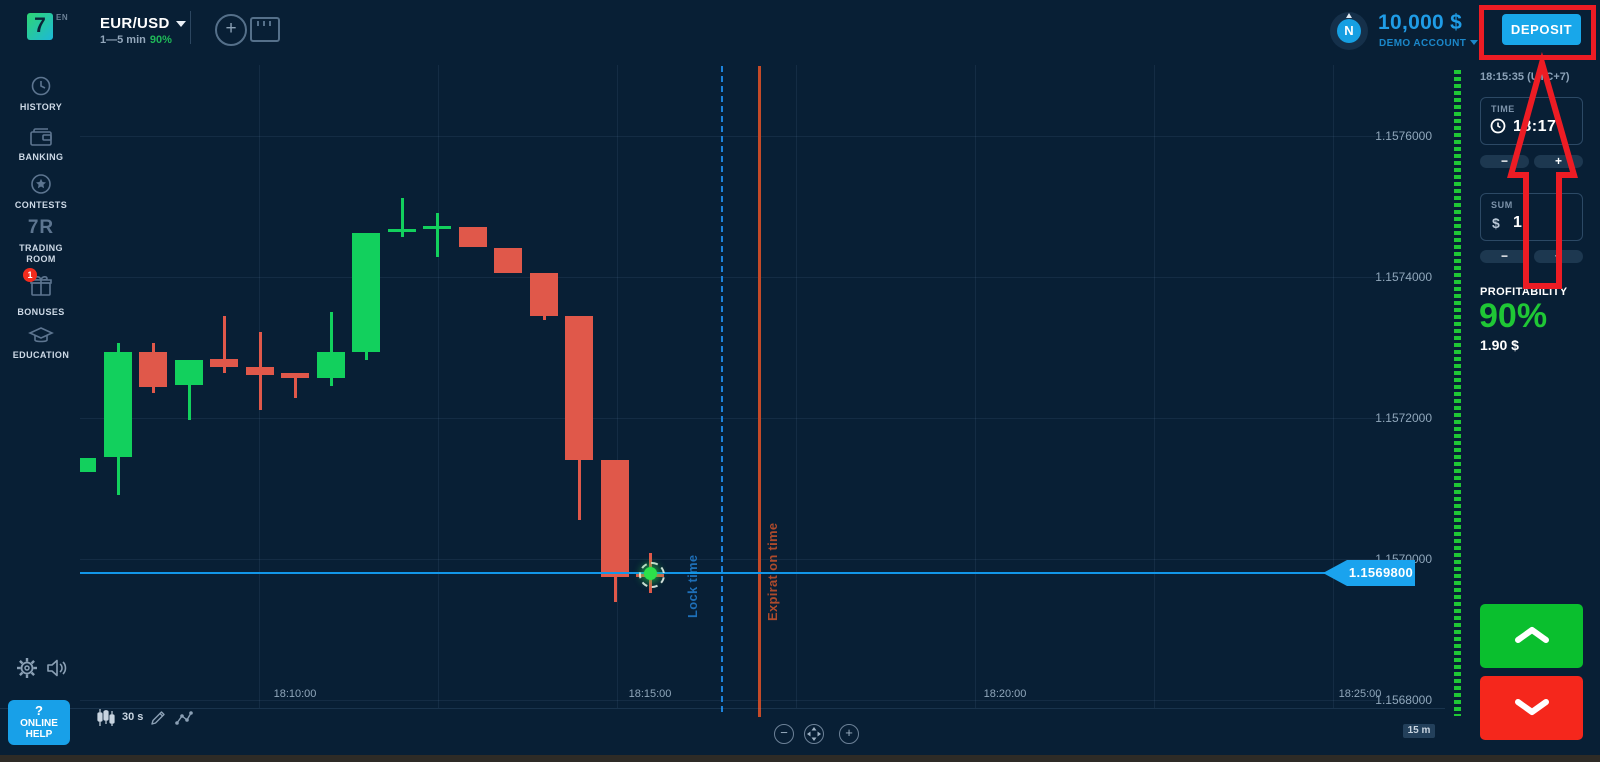 The height and width of the screenshot is (762, 1600). Describe the element at coordinates (849, 734) in the screenshot. I see `zoom-in-button: +` at that location.